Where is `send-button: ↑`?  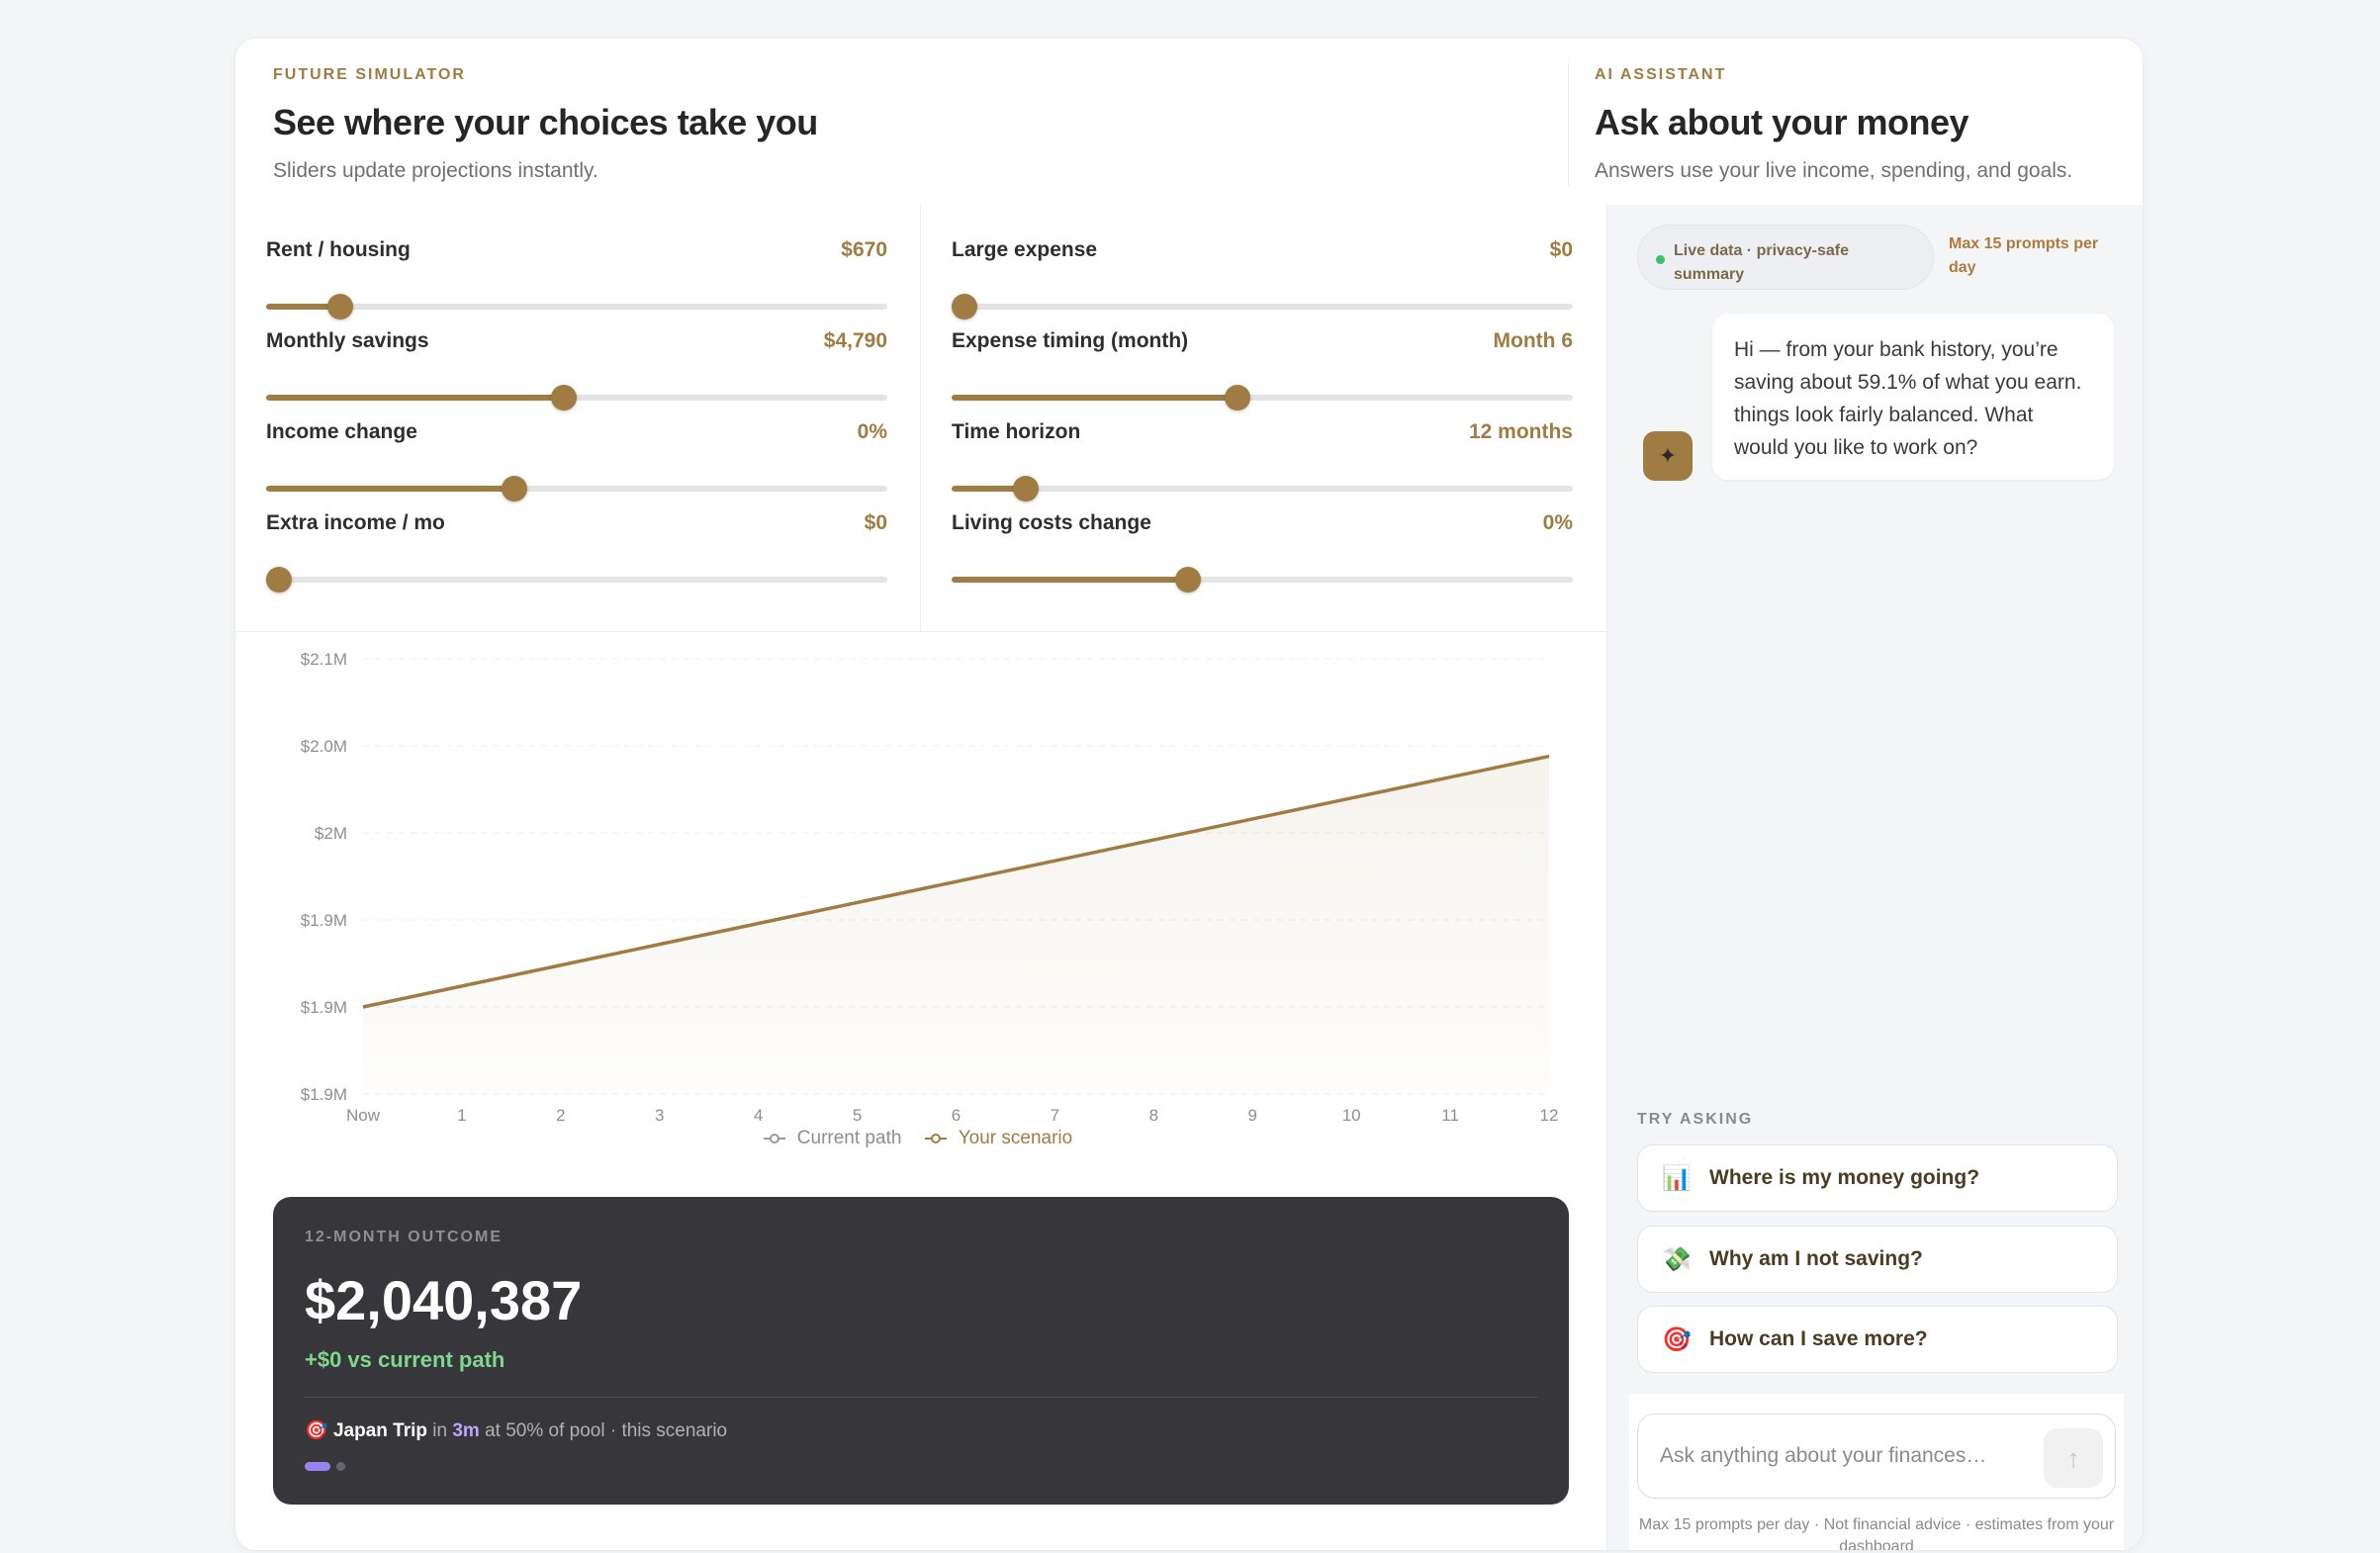
send-button: ↑ is located at coordinates (2073, 1458).